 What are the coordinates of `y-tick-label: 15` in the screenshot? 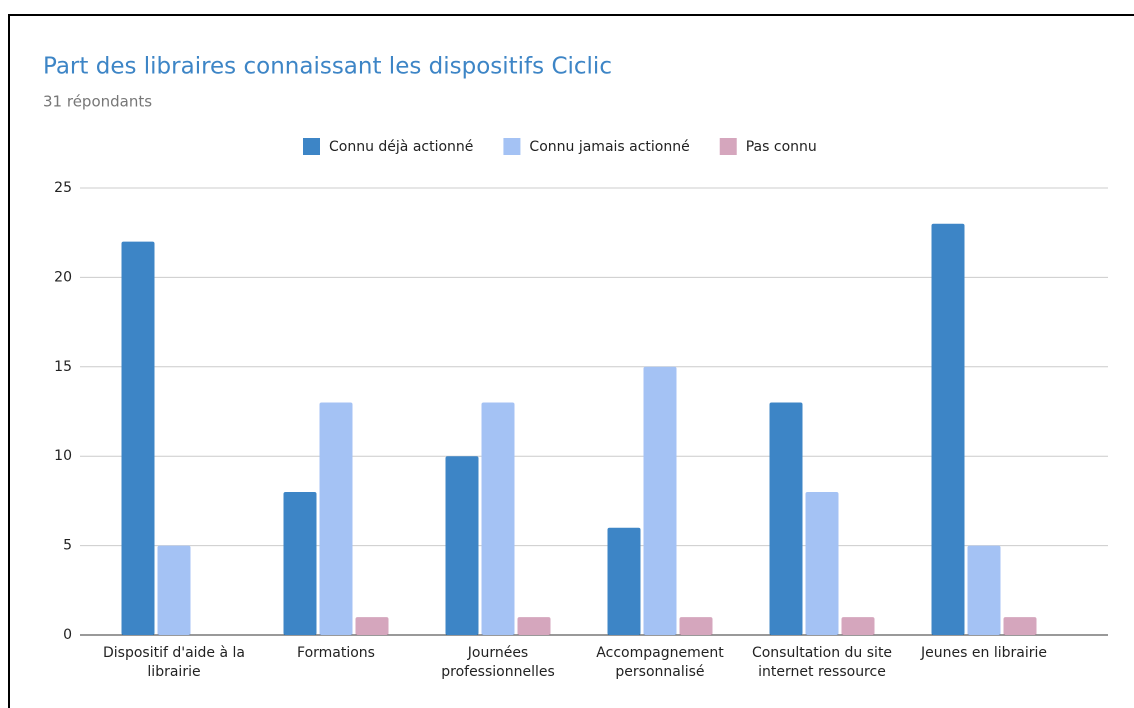 It's located at (63, 367).